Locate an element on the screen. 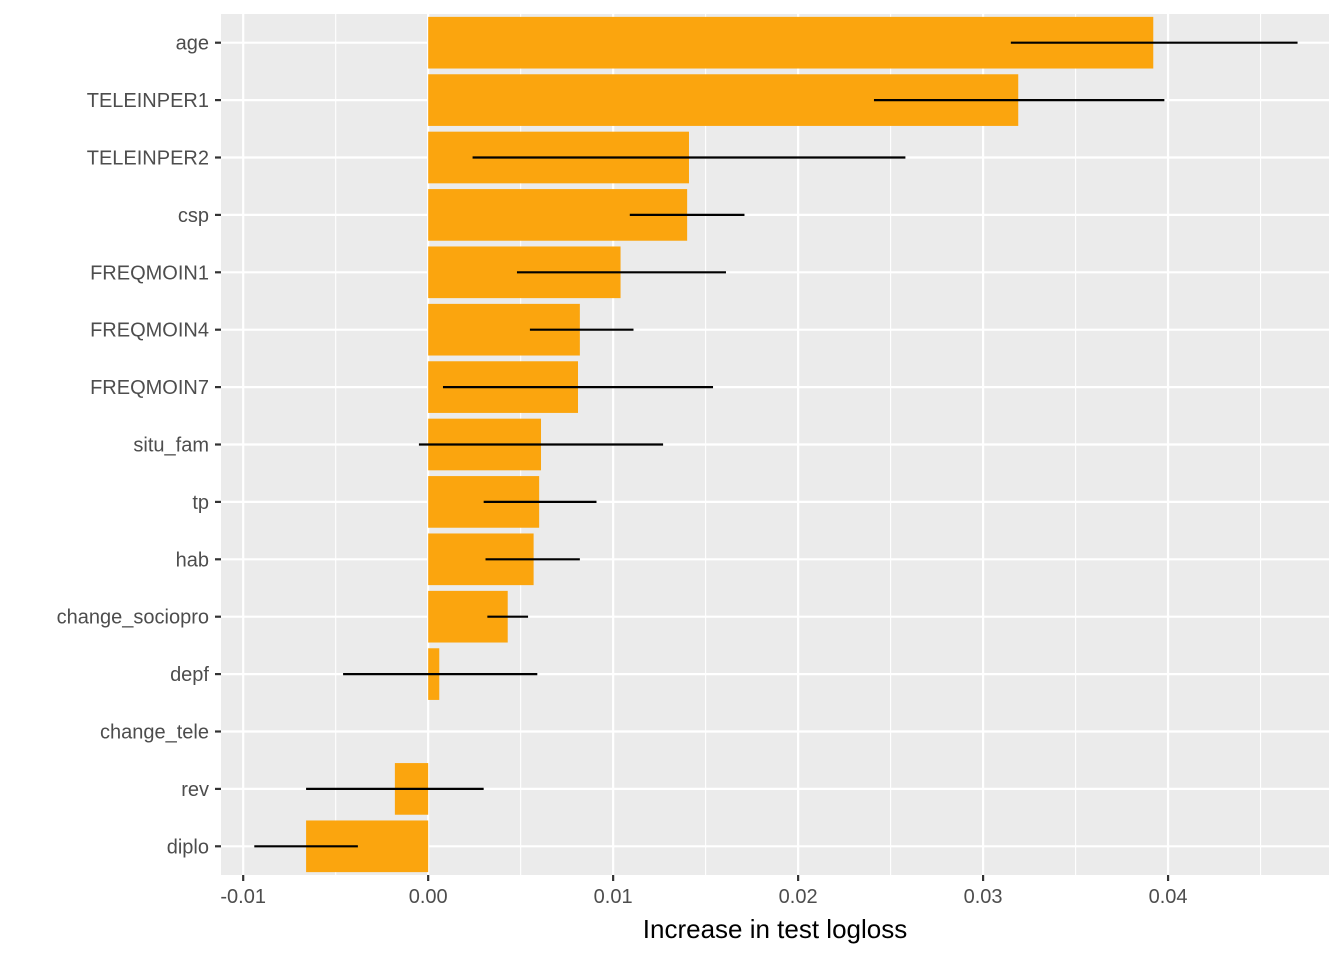  y-tick-label: TELEINPER1 is located at coordinates (148, 101).